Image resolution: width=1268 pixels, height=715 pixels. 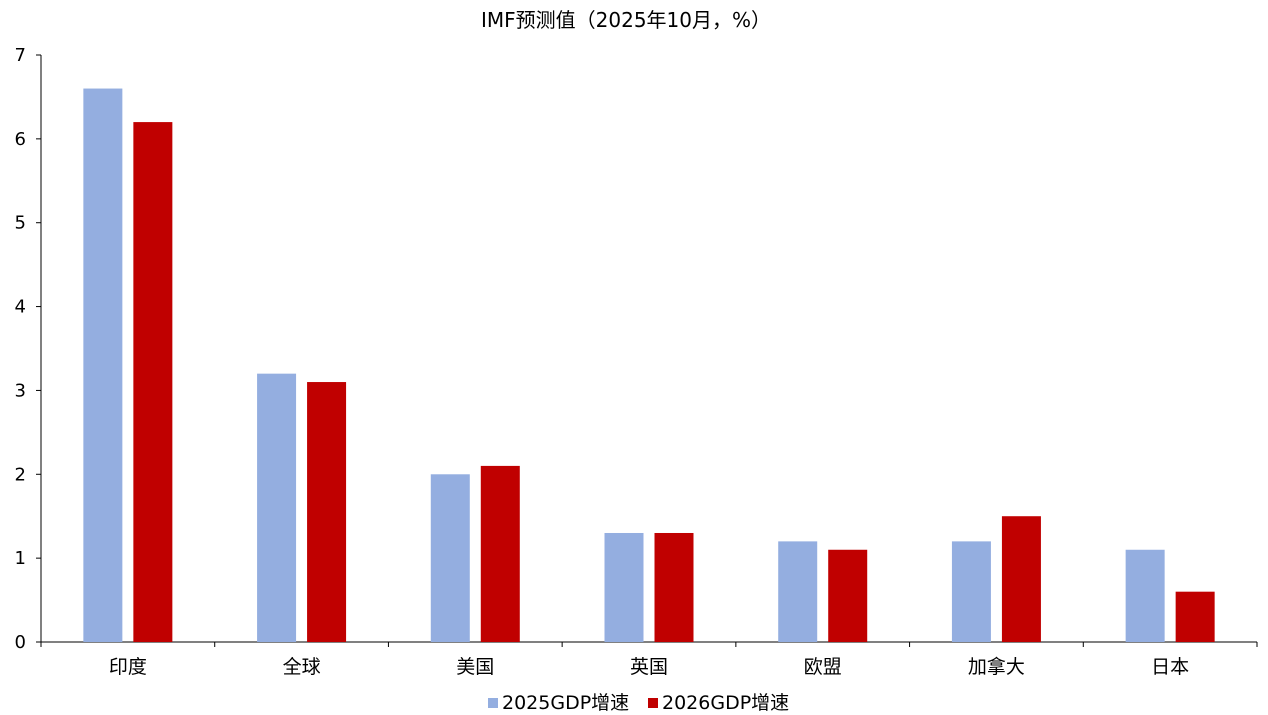 What do you see at coordinates (20, 474) in the screenshot?
I see `y-tick-label: 2` at bounding box center [20, 474].